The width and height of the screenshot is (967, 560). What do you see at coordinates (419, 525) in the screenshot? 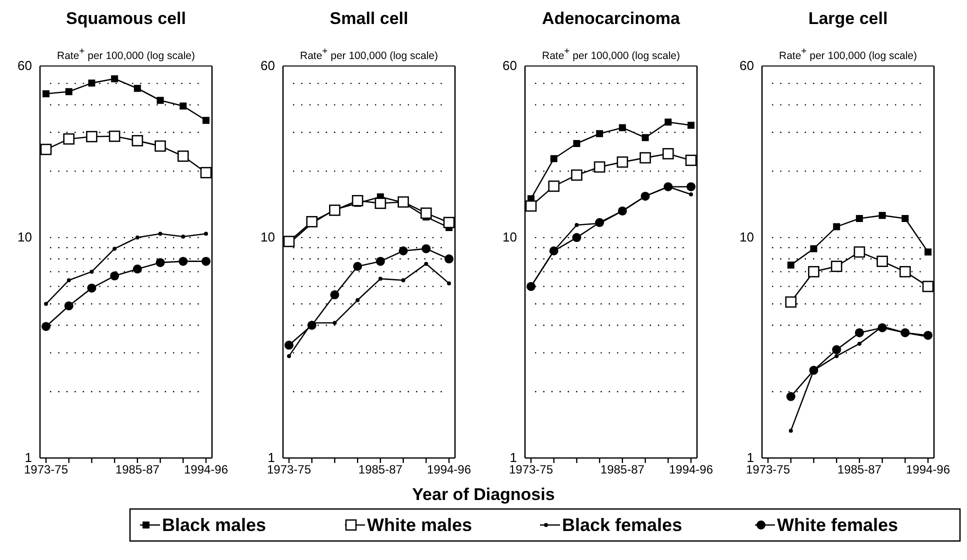
I see `legend-label: White males` at bounding box center [419, 525].